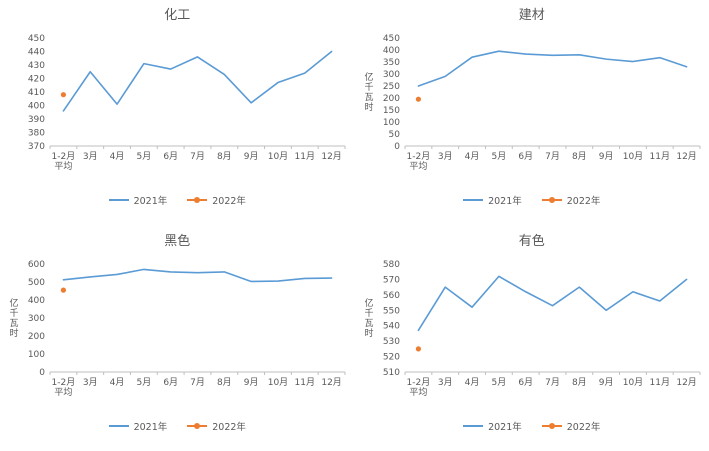  I want to click on svg-text: 0, so click(397, 147).